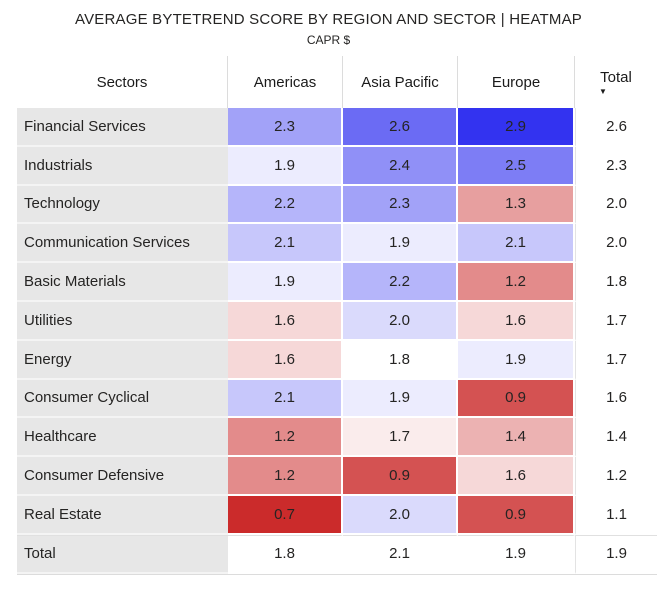 The image size is (657, 590). Describe the element at coordinates (616, 127) in the screenshot. I see `total-cell: 2.6` at that location.